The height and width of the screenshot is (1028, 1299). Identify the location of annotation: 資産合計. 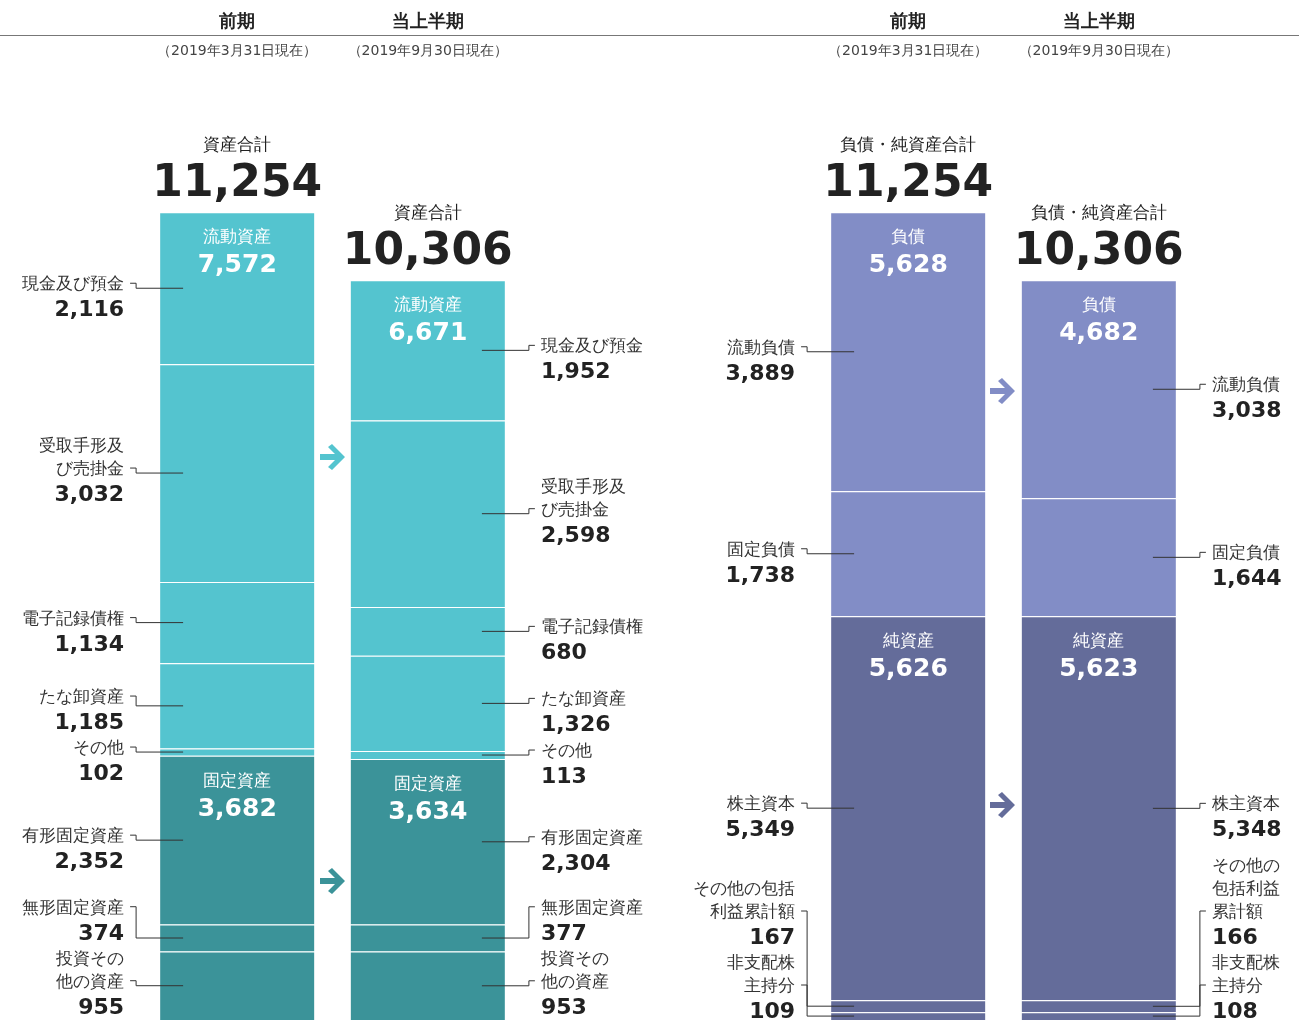
(427, 212).